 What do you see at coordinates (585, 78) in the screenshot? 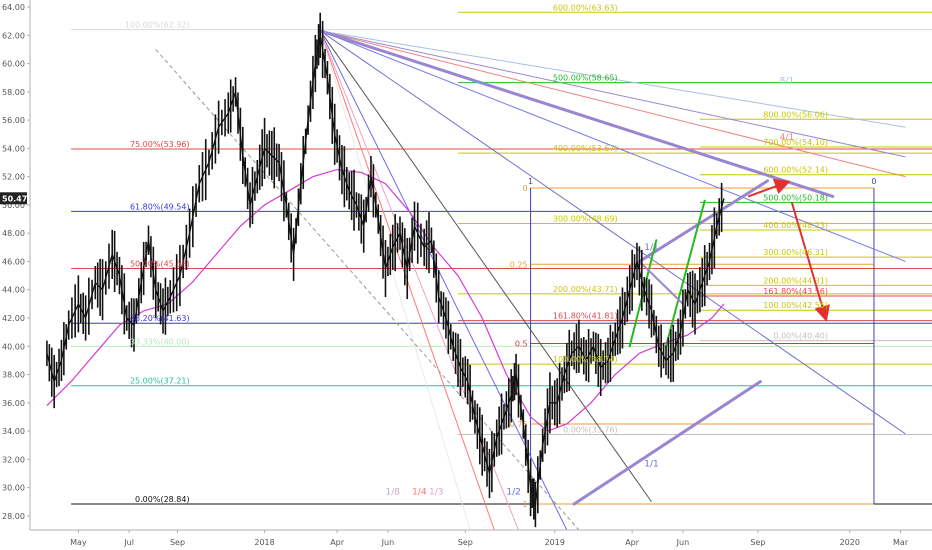
I see `fib-level-label: 500.00%(58.65)` at bounding box center [585, 78].